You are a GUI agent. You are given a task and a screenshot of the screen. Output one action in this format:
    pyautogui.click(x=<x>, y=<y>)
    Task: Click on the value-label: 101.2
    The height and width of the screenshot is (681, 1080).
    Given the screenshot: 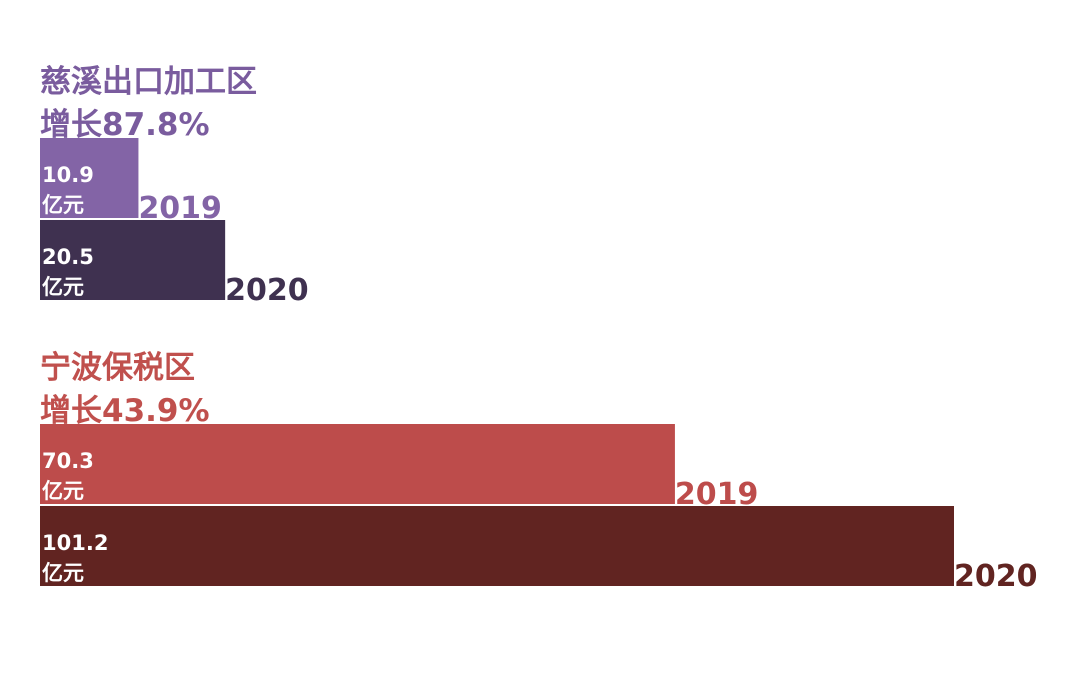 What is the action you would take?
    pyautogui.click(x=75, y=543)
    